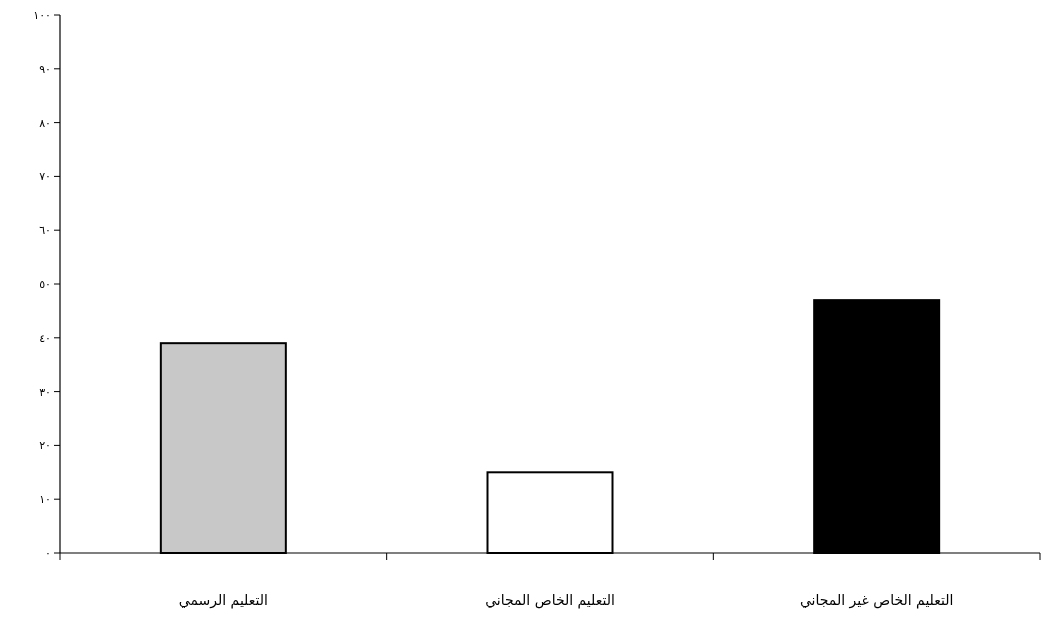  Describe the element at coordinates (45, 446) in the screenshot. I see `y-tick-label: ٢٠` at that location.